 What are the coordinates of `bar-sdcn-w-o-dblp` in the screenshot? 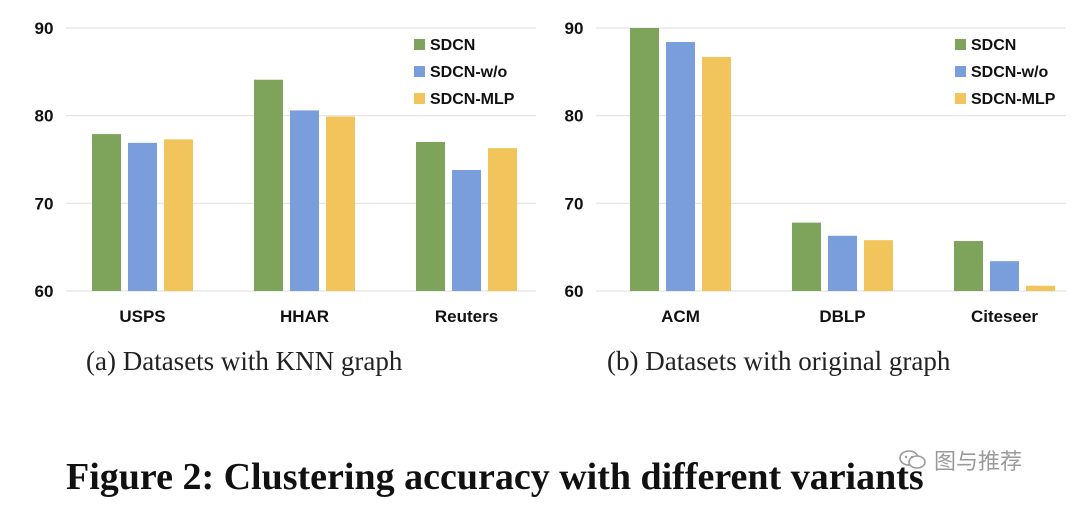 It's located at (842, 263).